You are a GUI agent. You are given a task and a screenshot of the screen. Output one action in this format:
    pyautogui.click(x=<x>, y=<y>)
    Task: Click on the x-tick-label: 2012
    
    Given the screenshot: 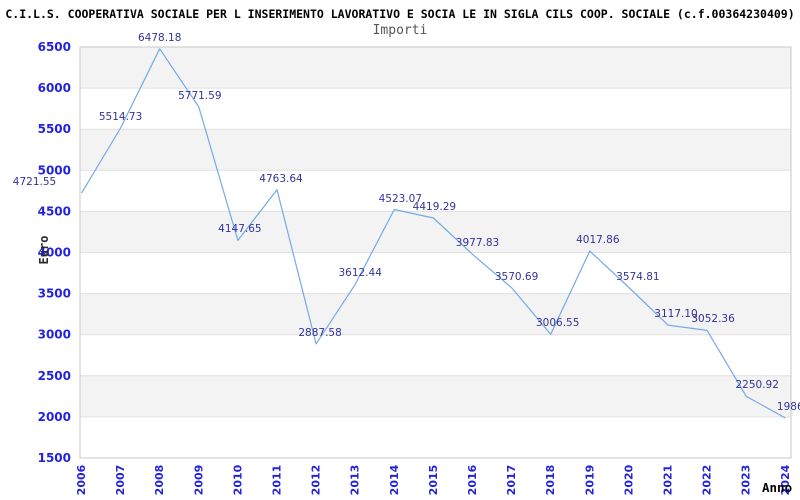 What is the action you would take?
    pyautogui.click(x=316, y=480)
    